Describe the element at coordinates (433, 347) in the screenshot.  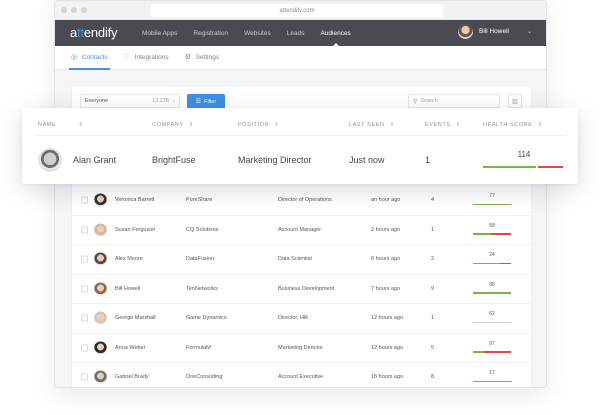
I see `contact-events: 5` at that location.